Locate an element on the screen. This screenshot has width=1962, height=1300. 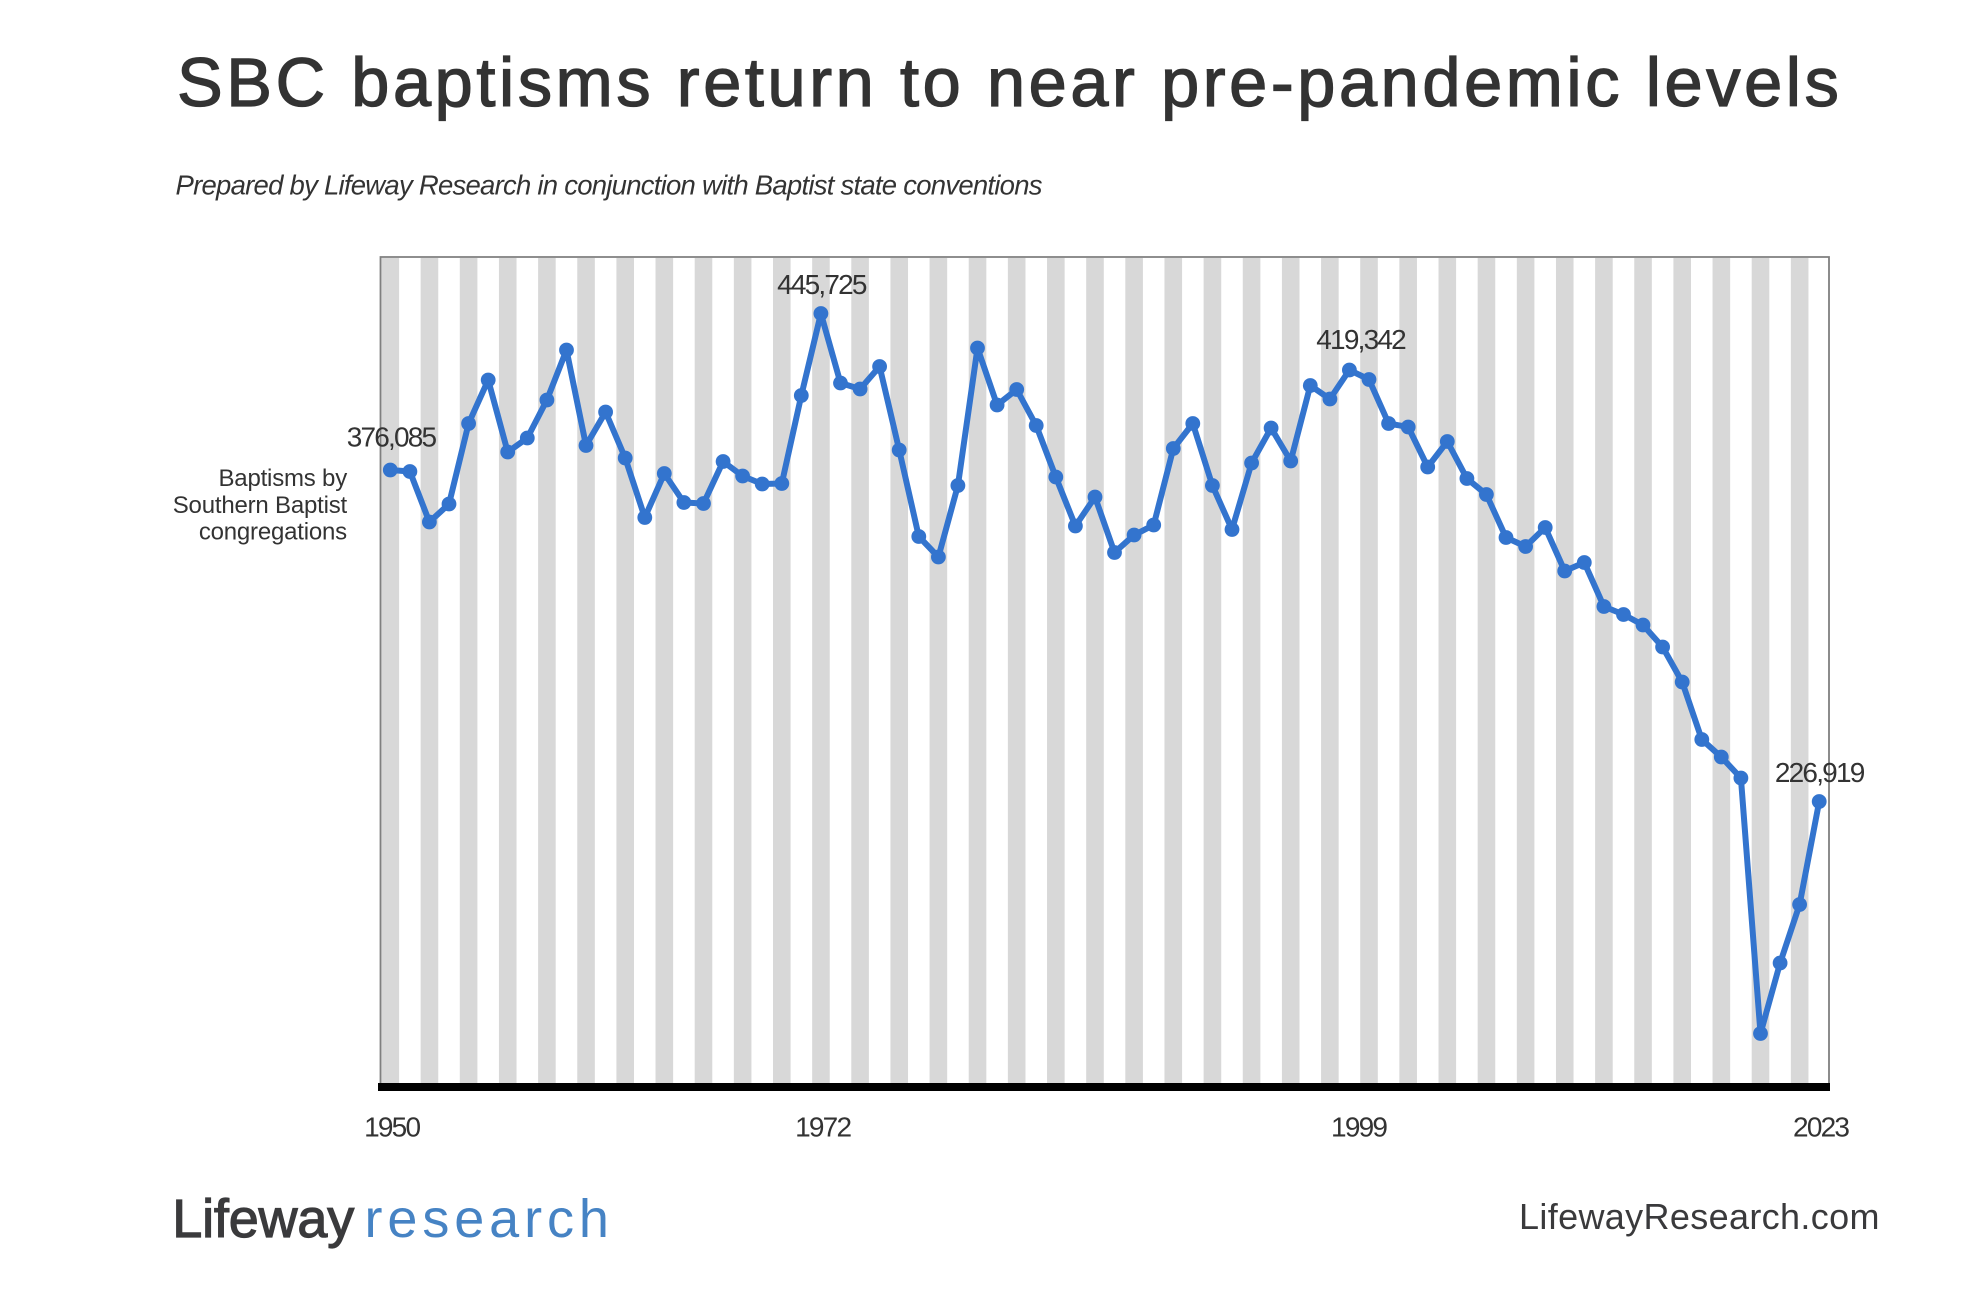
svg-text: congregations is located at coordinates (273, 532).